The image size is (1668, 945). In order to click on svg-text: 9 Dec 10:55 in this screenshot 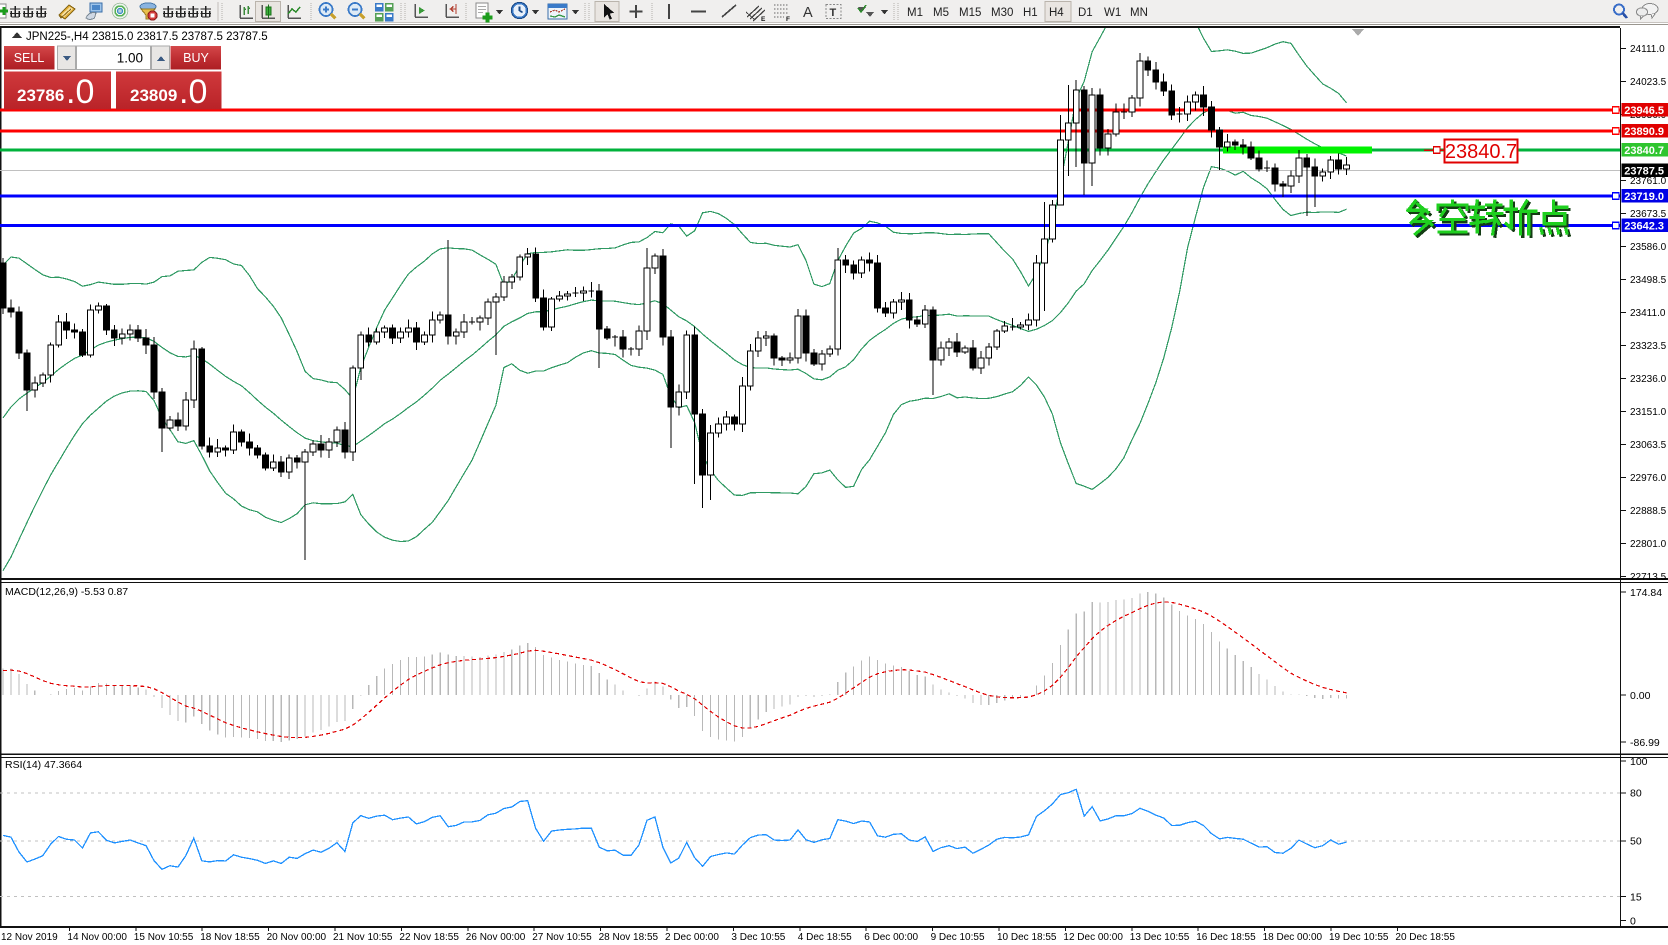, I will do `click(958, 937)`.